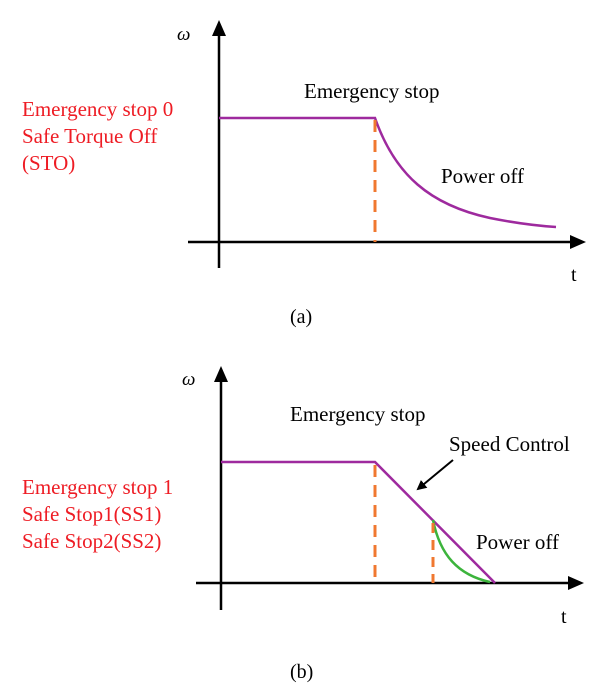 This screenshot has width=596, height=699. I want to click on panel-b-y-arrow, so click(221, 374).